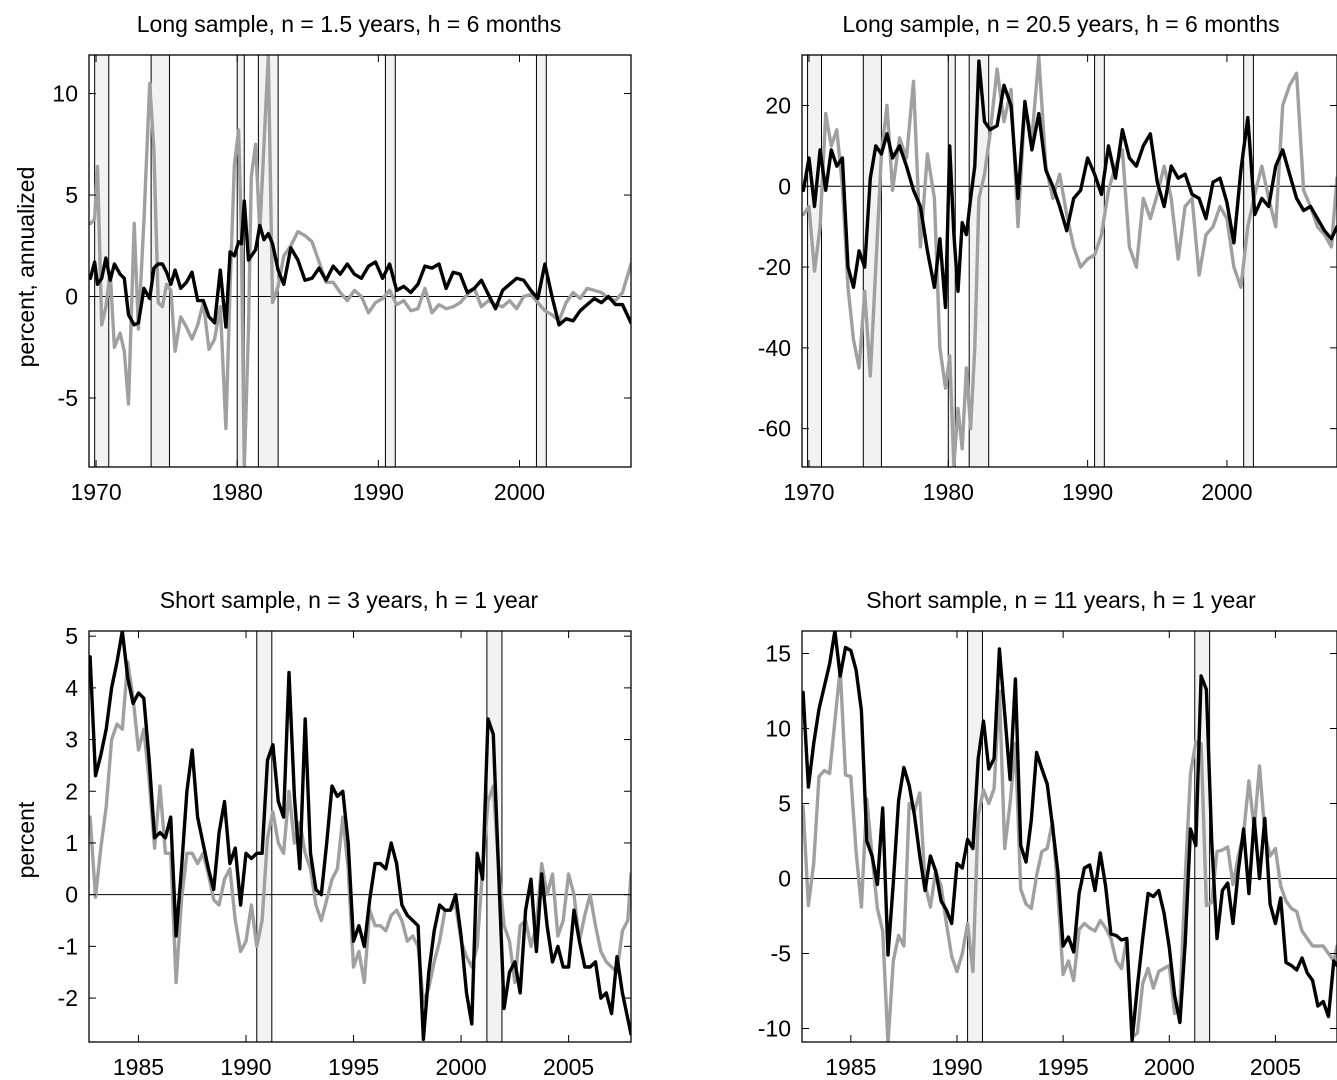  I want to click on y-tick-label: 15, so click(778, 654).